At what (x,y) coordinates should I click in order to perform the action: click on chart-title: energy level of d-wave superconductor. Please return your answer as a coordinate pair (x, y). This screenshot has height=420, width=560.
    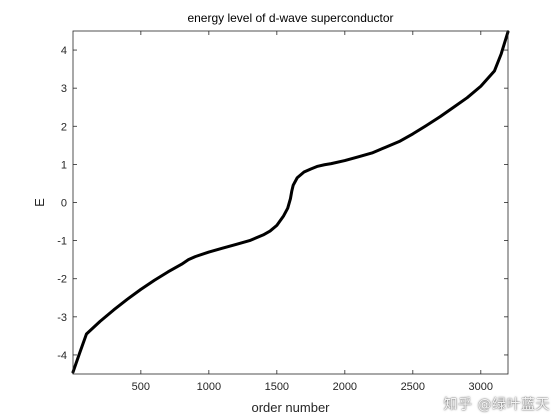
    Looking at the image, I should click on (290, 18).